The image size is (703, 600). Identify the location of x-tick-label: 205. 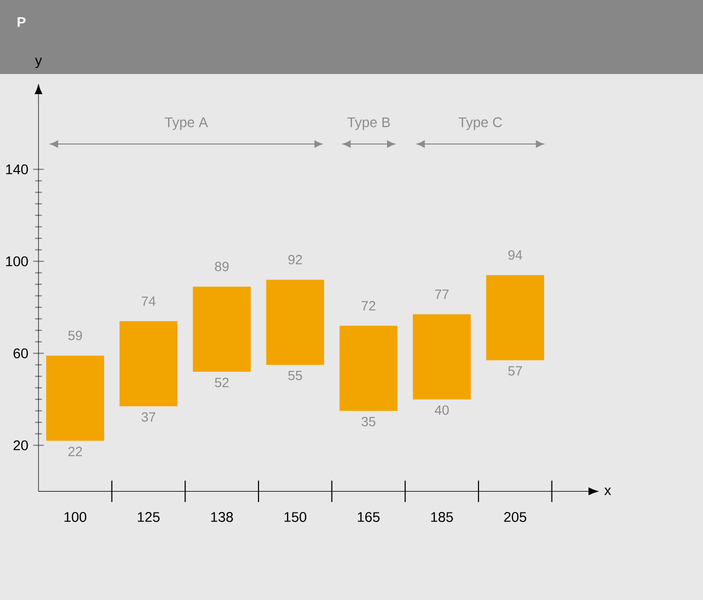
(515, 517).